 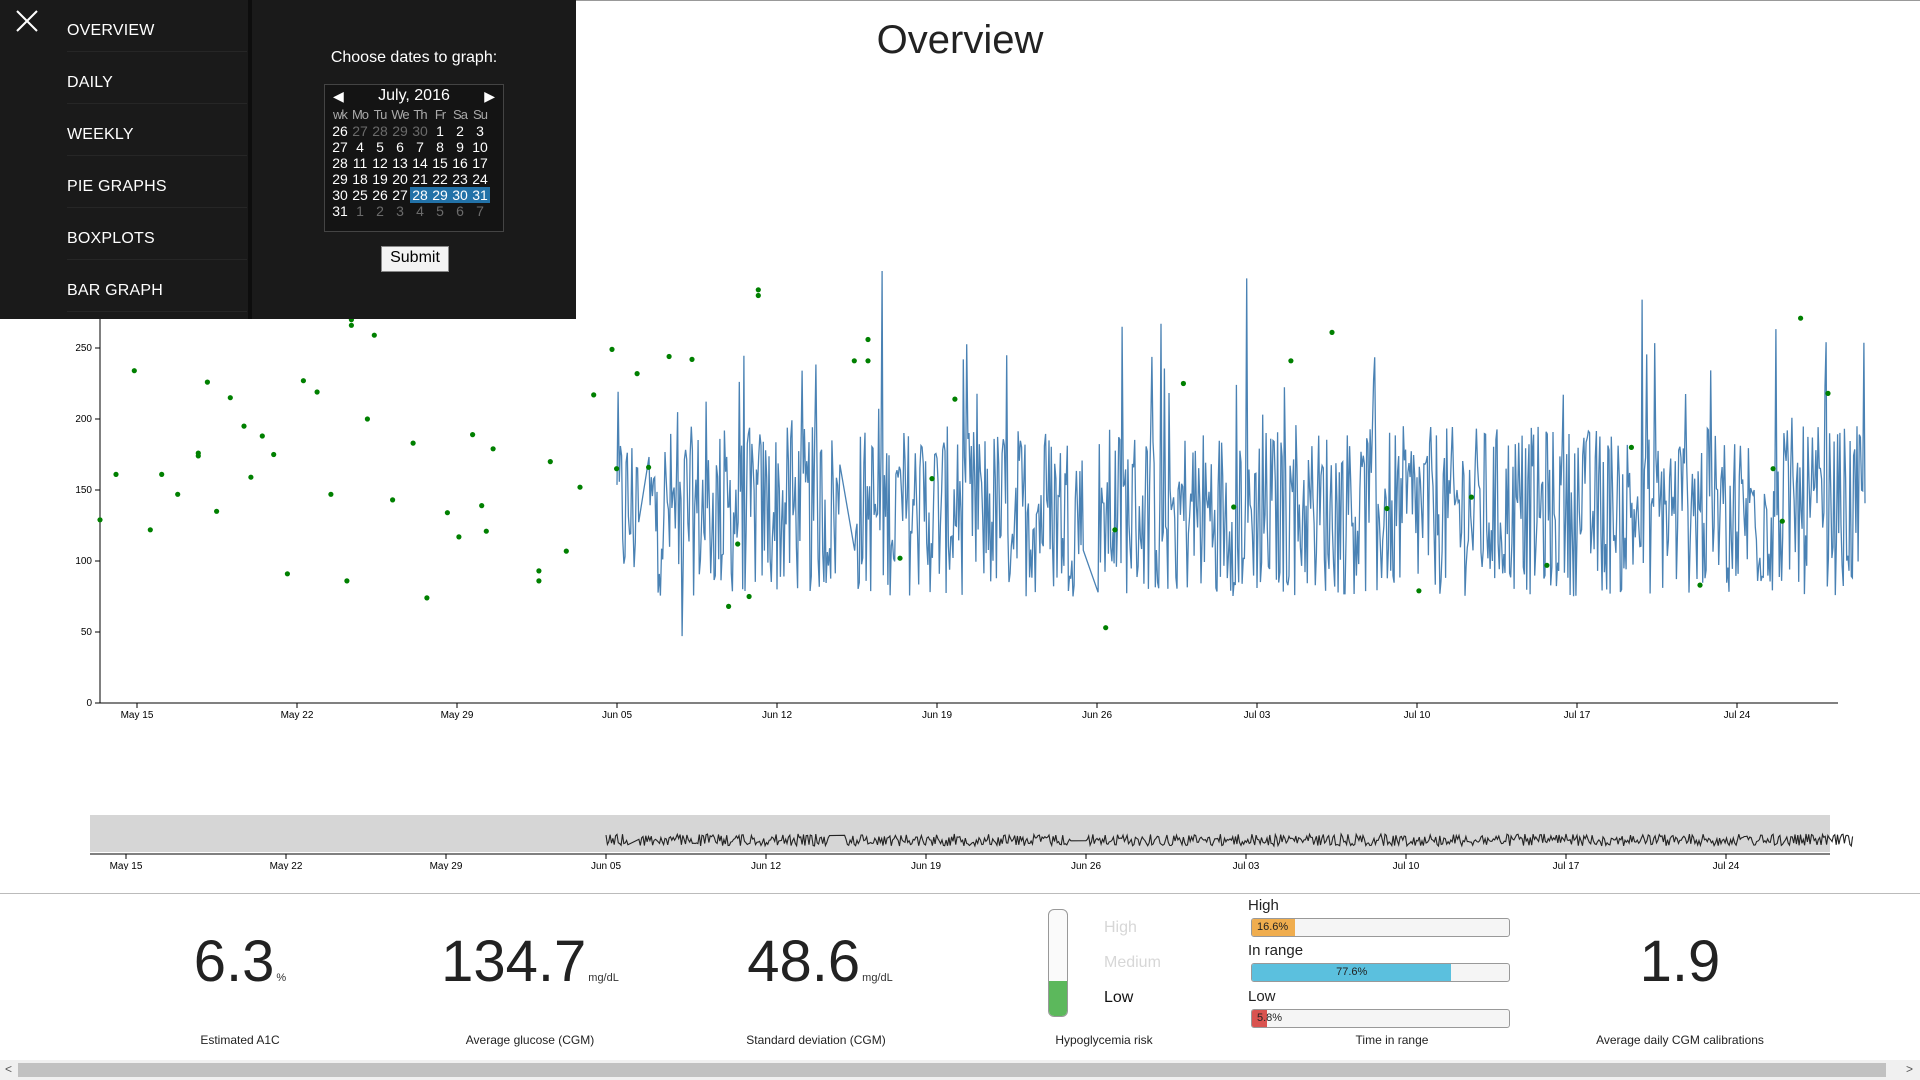 What do you see at coordinates (1910, 1069) in the screenshot?
I see `scroll-right-icon: >` at bounding box center [1910, 1069].